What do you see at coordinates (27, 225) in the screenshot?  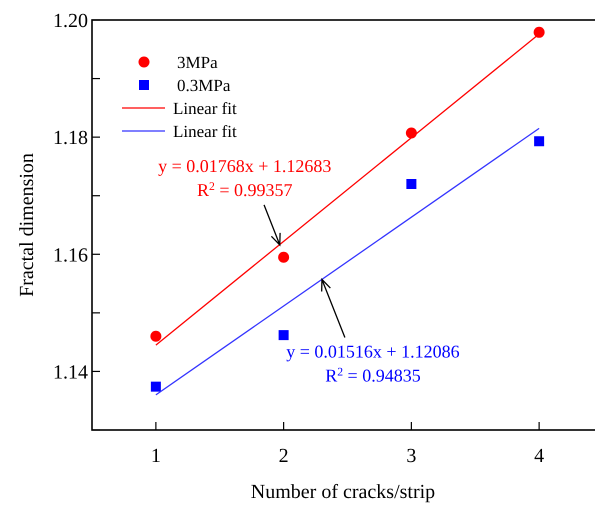 I see `y-axis-title: Fractal dimension` at bounding box center [27, 225].